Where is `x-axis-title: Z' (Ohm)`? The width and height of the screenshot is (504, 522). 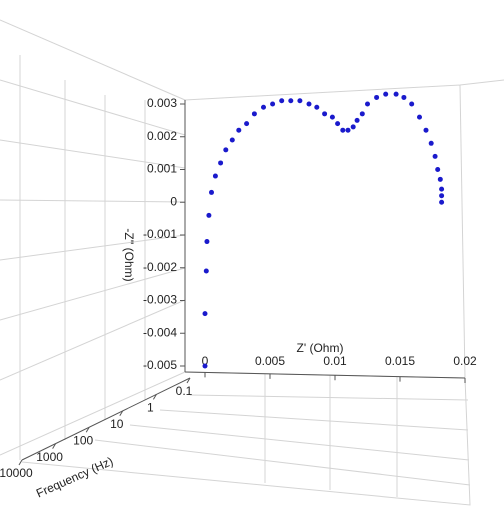
x-axis-title: Z' (Ohm) is located at coordinates (320, 348).